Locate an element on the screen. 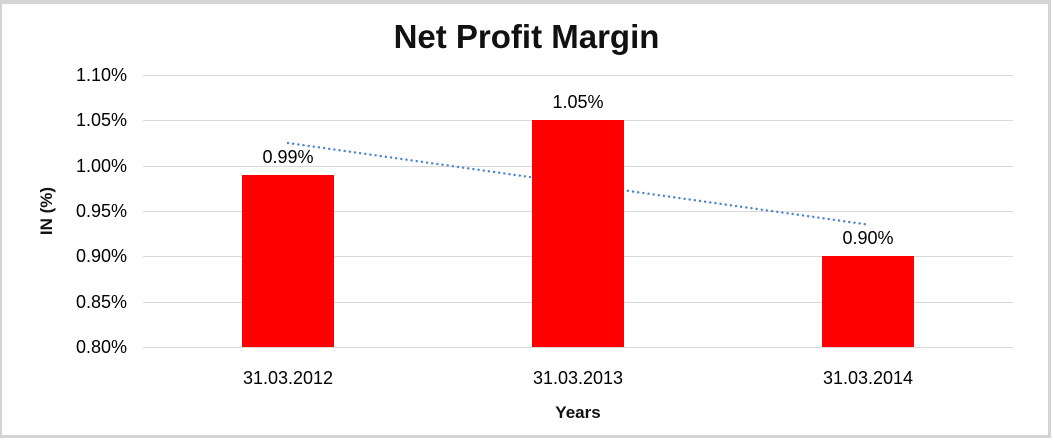 This screenshot has height=443, width=1053. y-axis-tick-label: 1.10% is located at coordinates (101, 75).